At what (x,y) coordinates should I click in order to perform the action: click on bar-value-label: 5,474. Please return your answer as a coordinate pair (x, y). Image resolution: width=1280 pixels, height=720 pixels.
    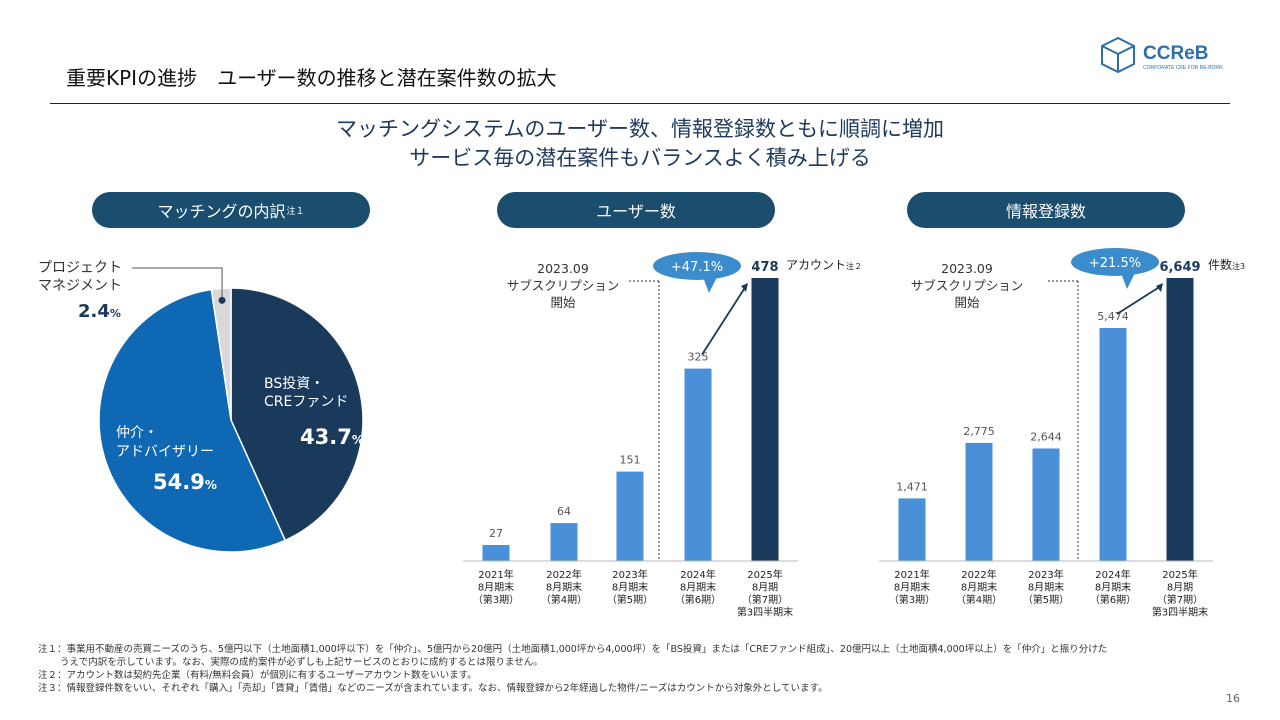
    Looking at the image, I should click on (1113, 316).